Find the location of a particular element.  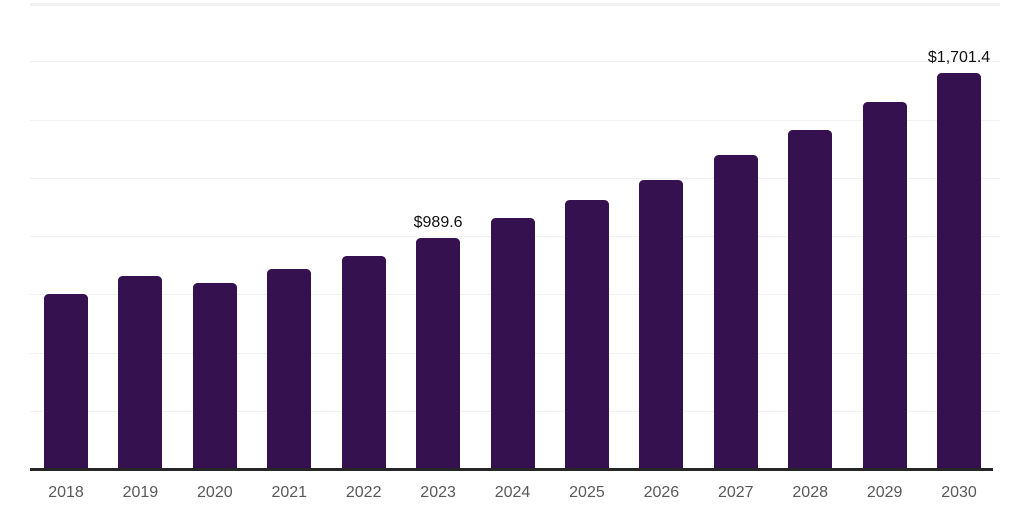

bar-2026 is located at coordinates (661, 324).